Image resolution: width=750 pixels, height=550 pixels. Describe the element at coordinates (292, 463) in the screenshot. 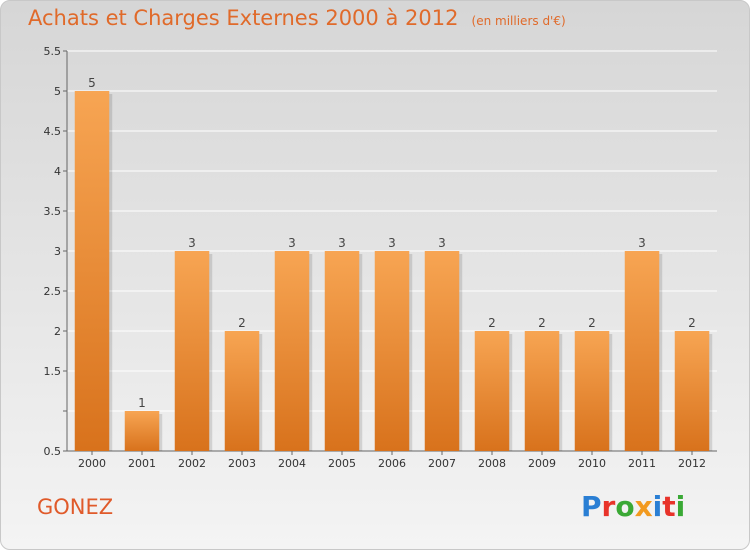

I see `x-tick-label: 2004` at that location.